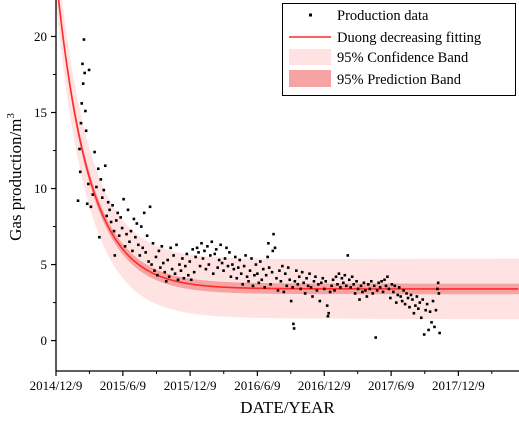 The width and height of the screenshot is (519, 421). I want to click on x-tick-label: 2016/6/9, so click(257, 385).